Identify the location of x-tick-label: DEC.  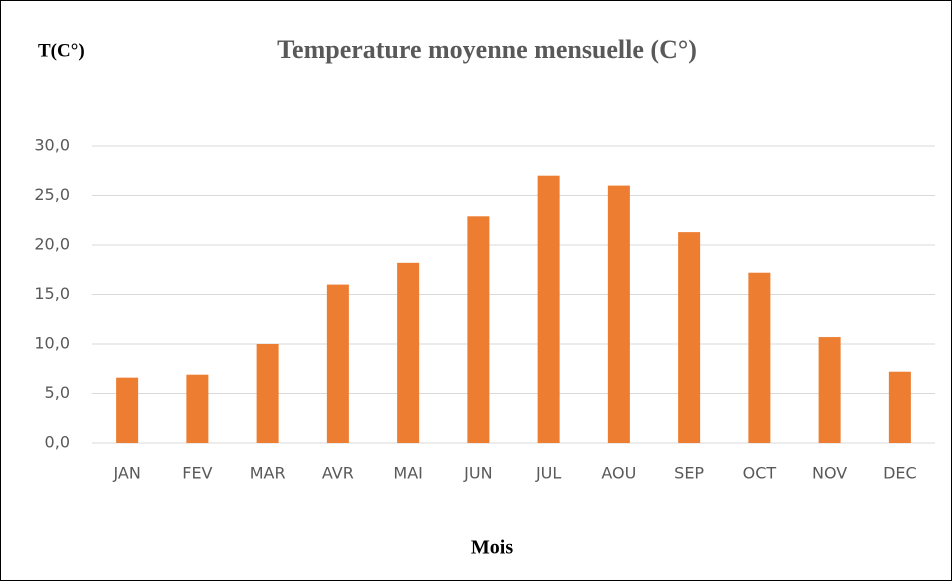
(900, 473).